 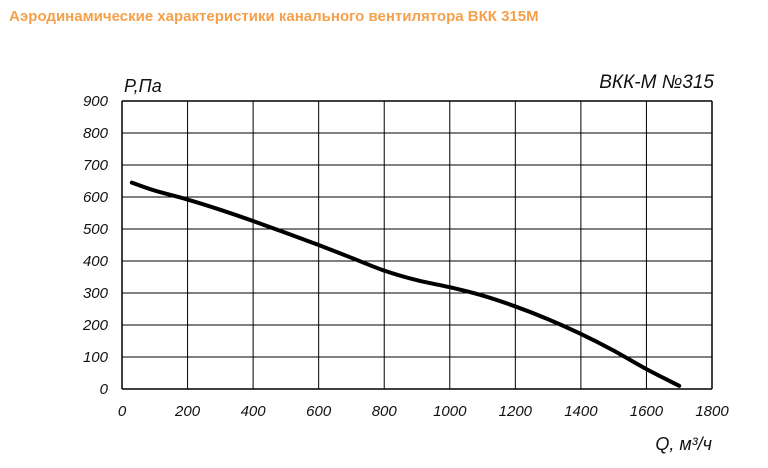 What do you see at coordinates (187, 411) in the screenshot?
I see `x-tick-label: 200` at bounding box center [187, 411].